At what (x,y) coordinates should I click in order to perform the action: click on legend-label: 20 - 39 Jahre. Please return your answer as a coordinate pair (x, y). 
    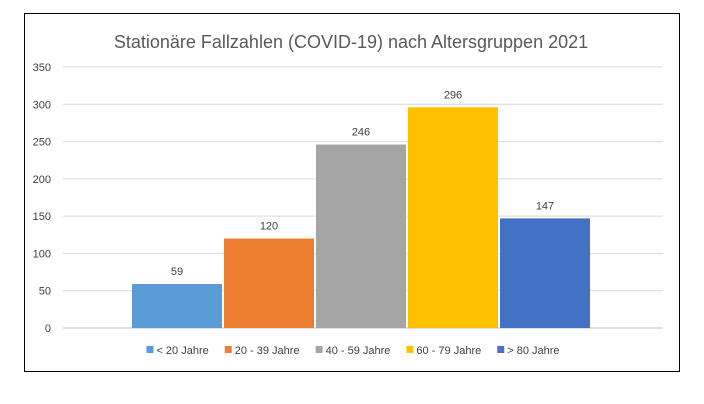
    Looking at the image, I should click on (267, 351).